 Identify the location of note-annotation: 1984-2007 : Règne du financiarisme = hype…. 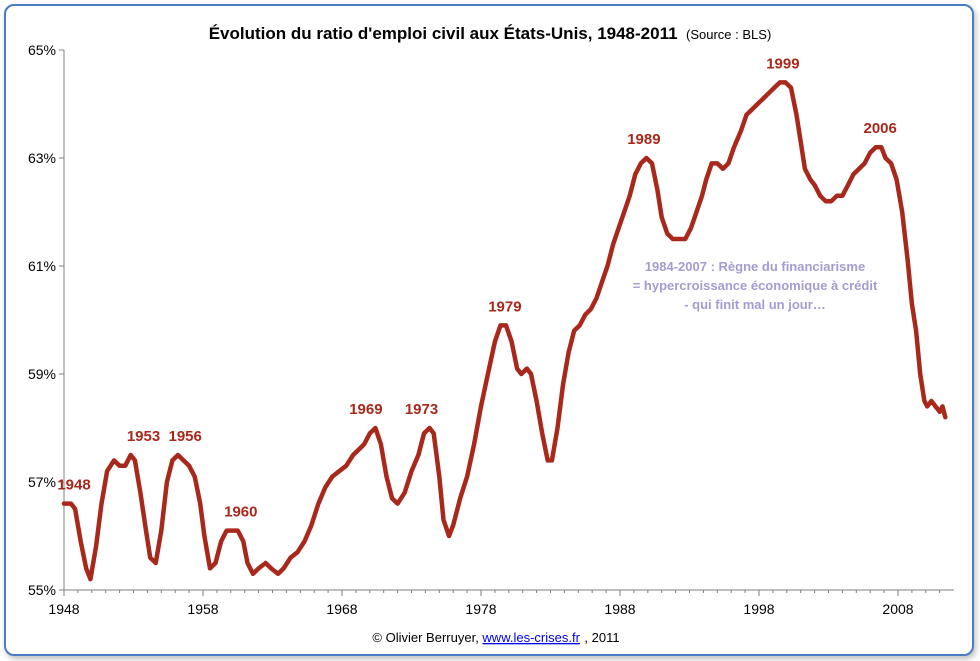
(755, 285).